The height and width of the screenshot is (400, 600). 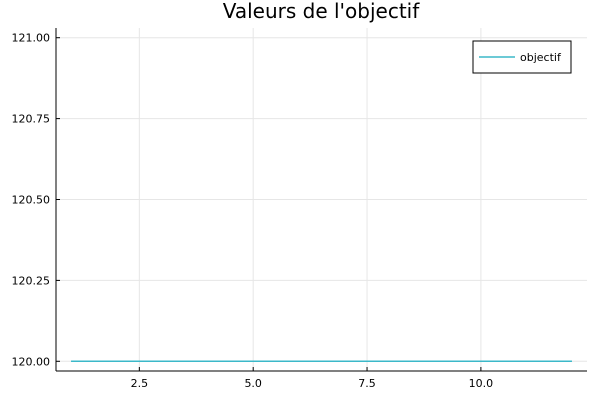 I want to click on x-tick-label-1: 5.0, so click(x=253, y=383).